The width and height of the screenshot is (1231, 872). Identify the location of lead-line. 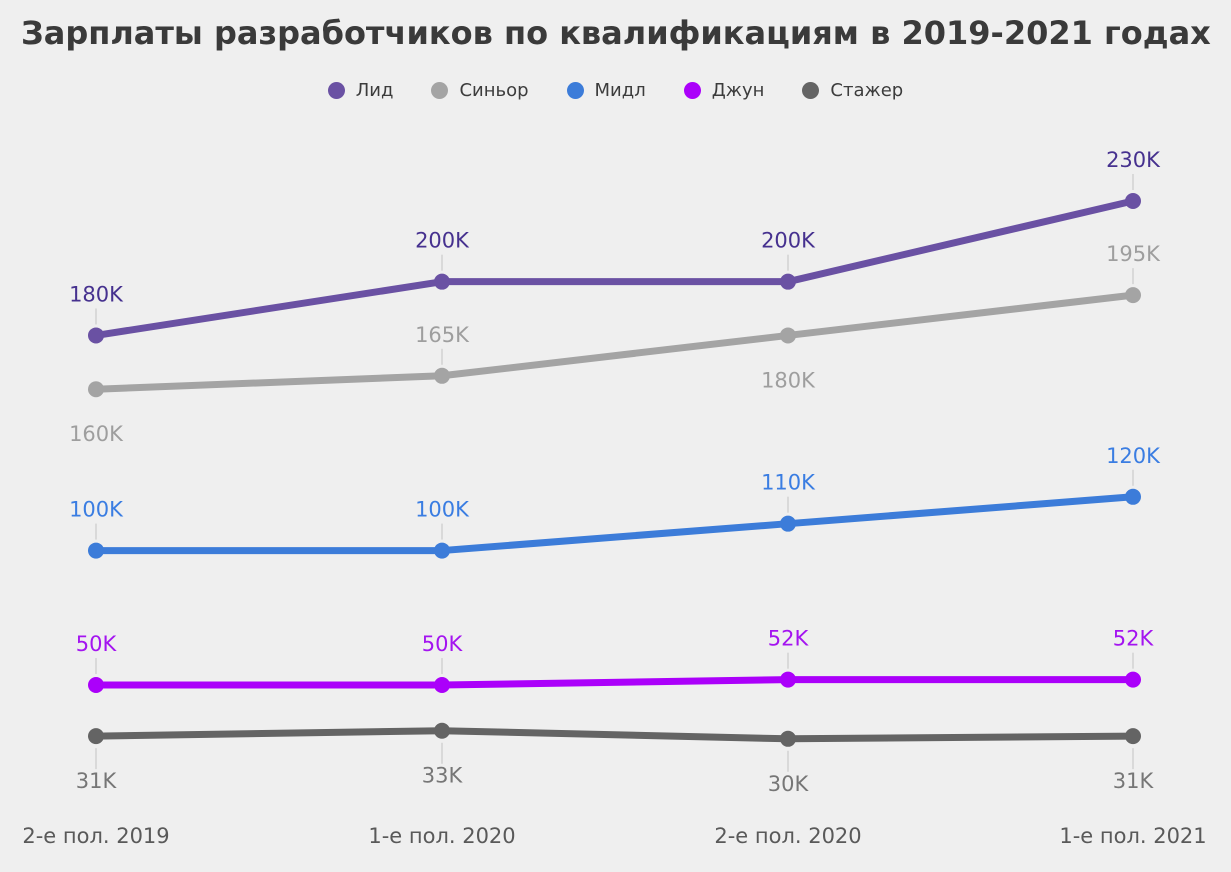
(614, 268).